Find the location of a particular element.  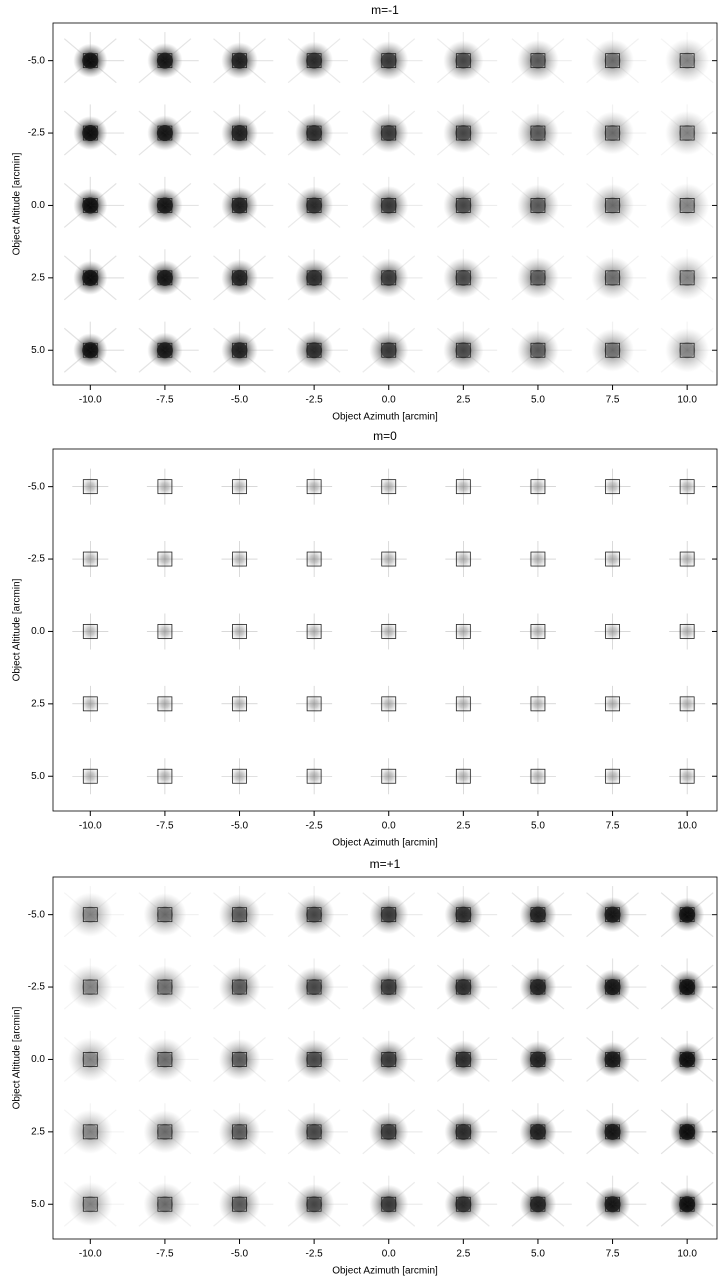

y-tick-label: 0.0 is located at coordinates (38, 1059).